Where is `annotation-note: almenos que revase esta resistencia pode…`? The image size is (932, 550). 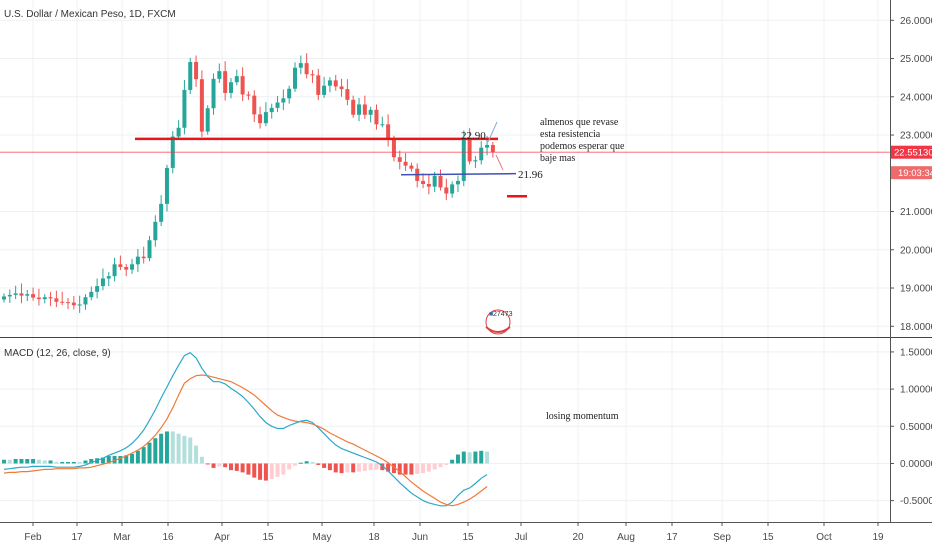 annotation-note: almenos que revase esta resistencia pode… is located at coordinates (582, 140).